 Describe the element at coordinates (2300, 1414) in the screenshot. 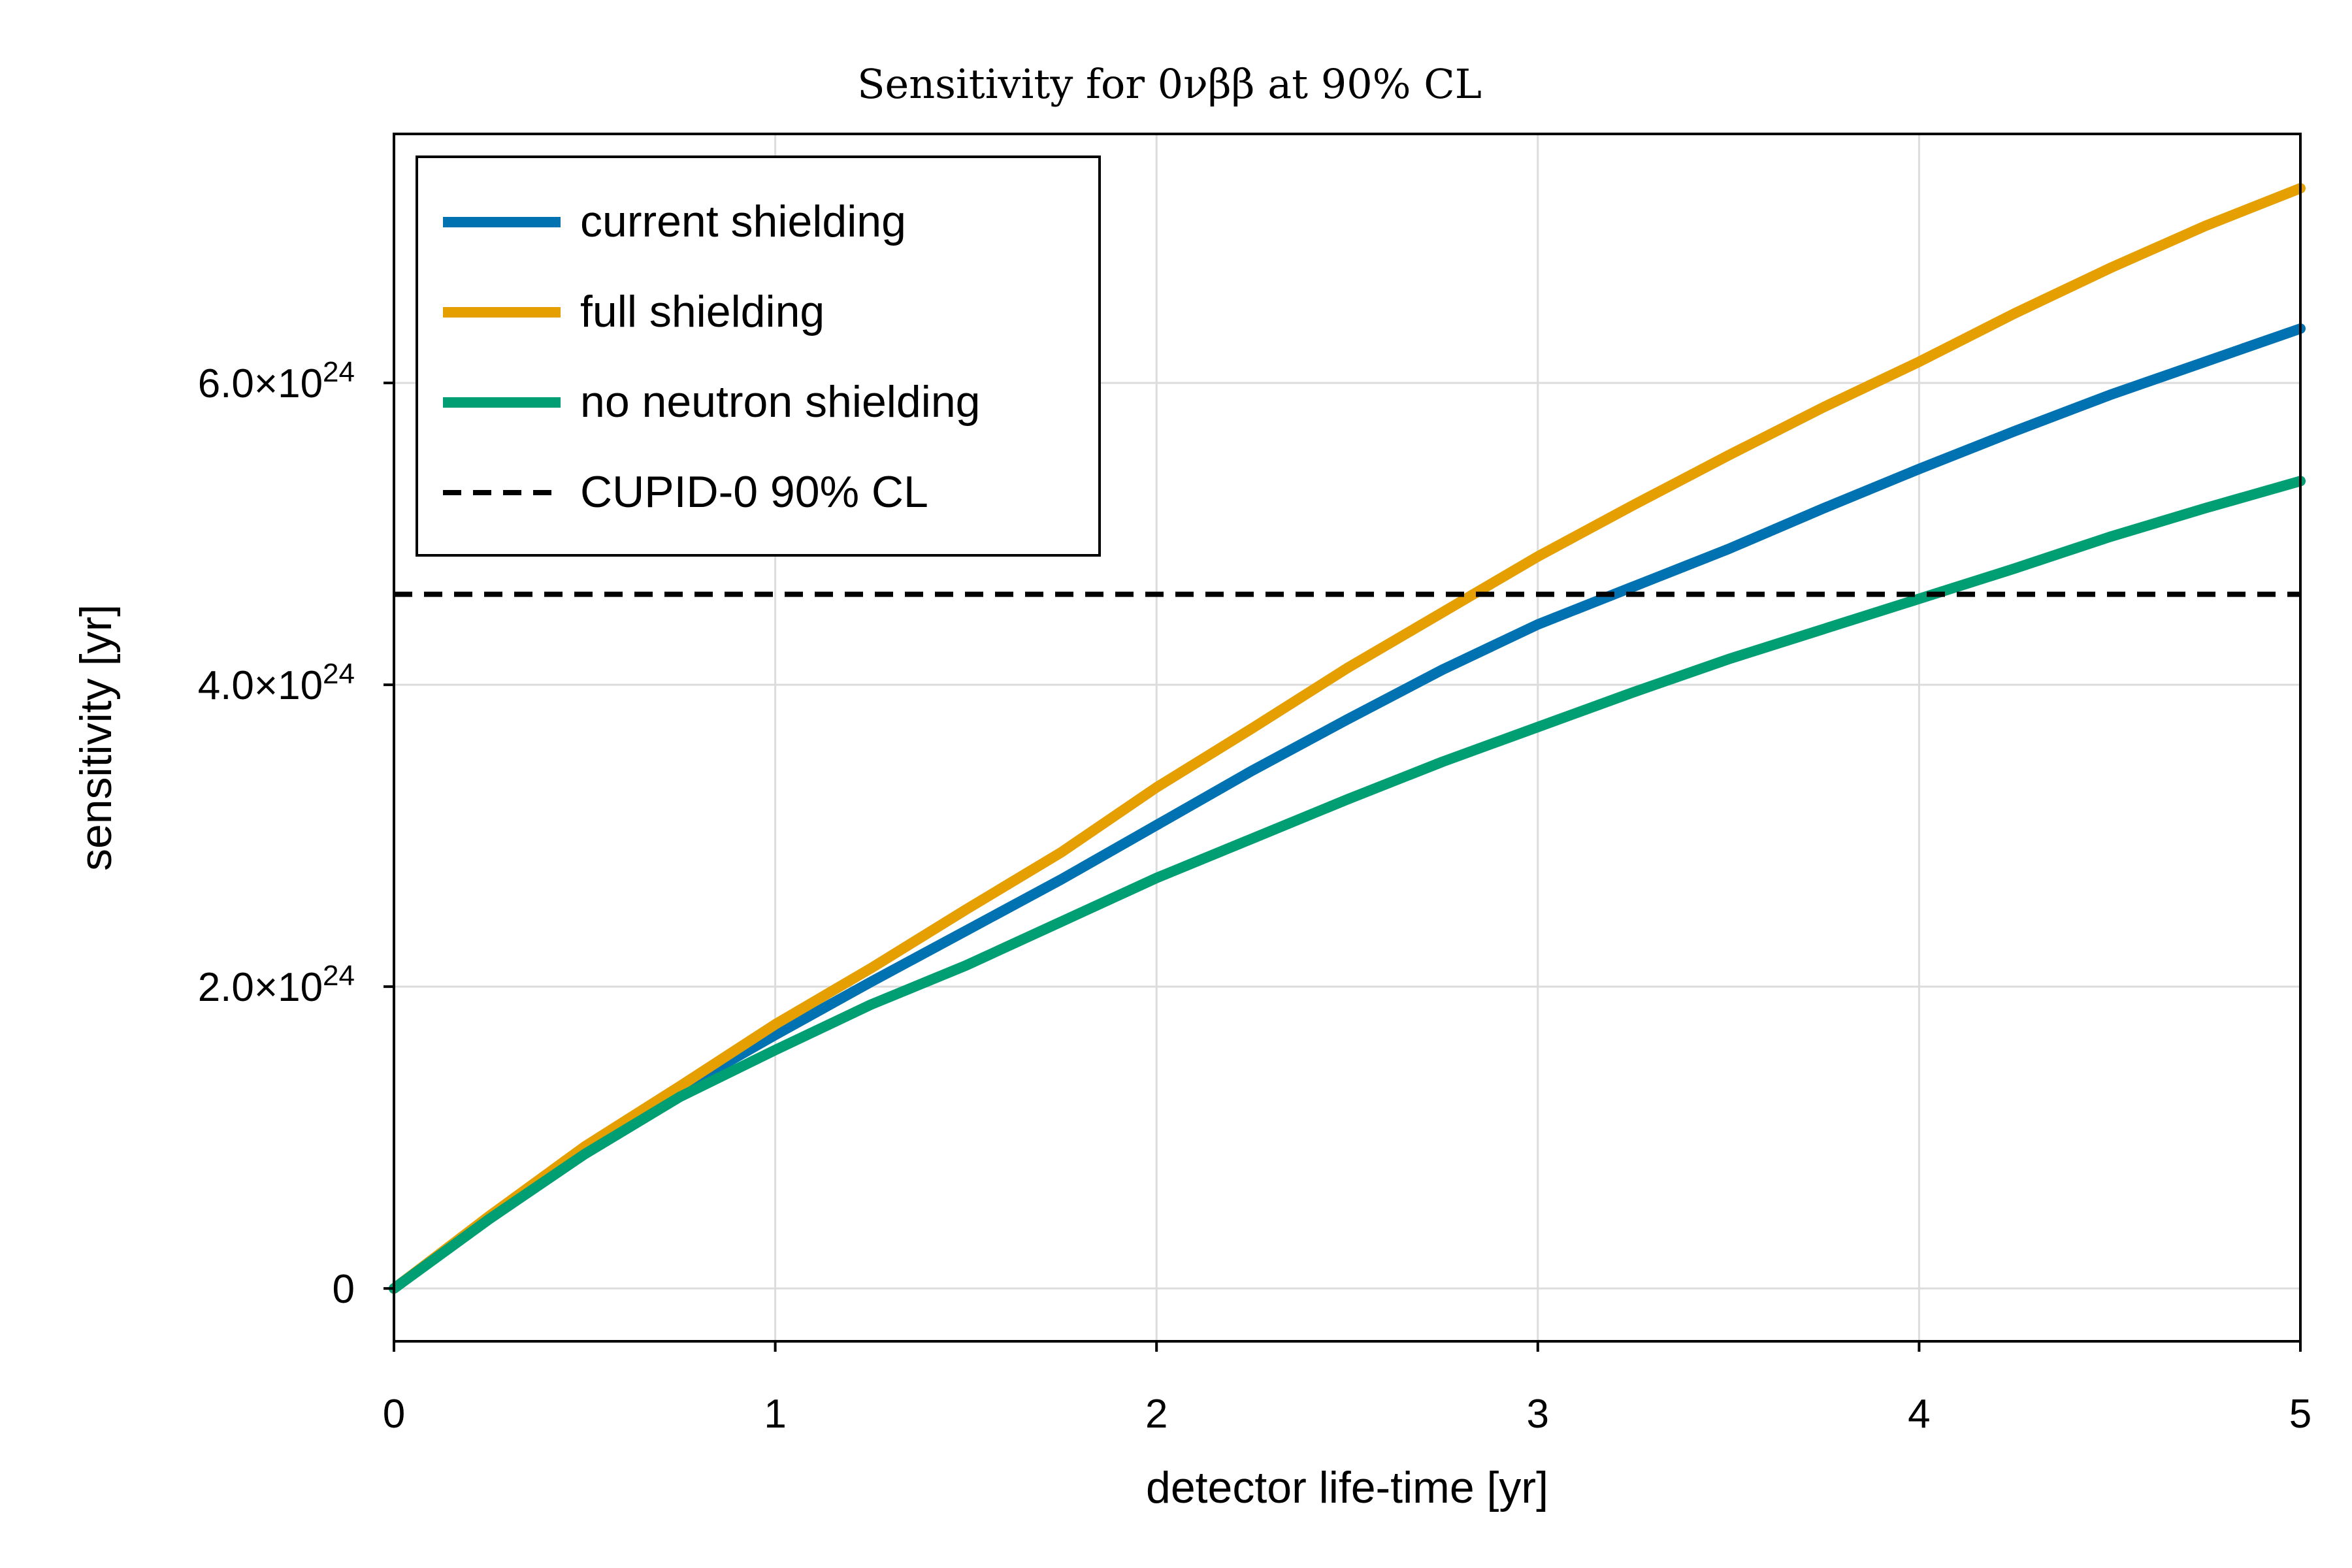

I see `x-tick-label: 5` at that location.